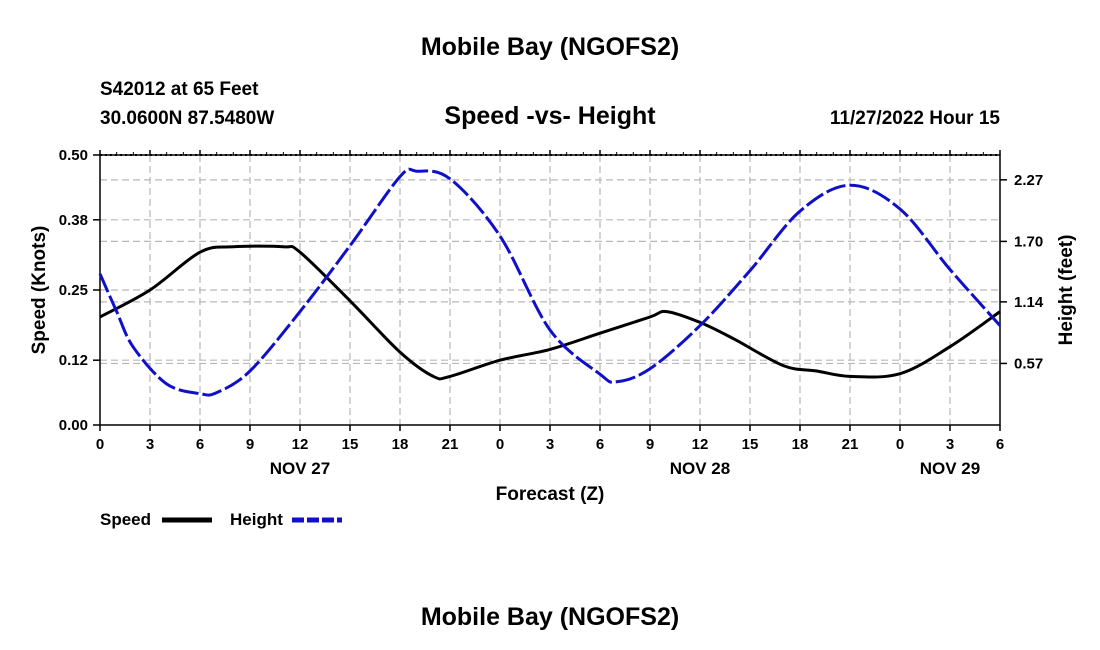 The width and height of the screenshot is (1100, 650). Describe the element at coordinates (550, 617) in the screenshot. I see `footer-title: Mobile Bay (NGOFS2)` at that location.